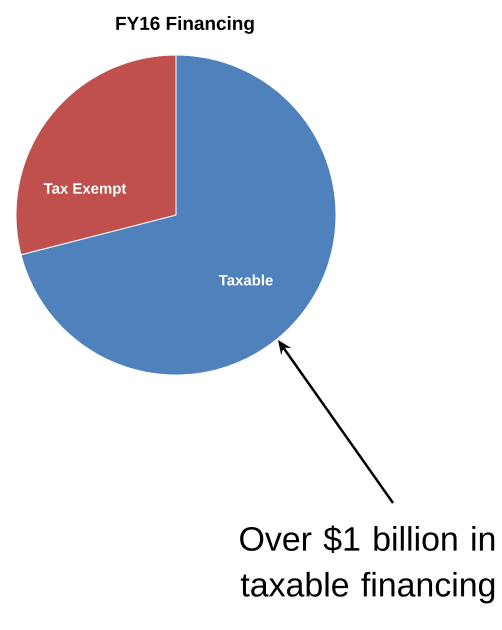  I want to click on slice-label: Taxable, so click(245, 280).